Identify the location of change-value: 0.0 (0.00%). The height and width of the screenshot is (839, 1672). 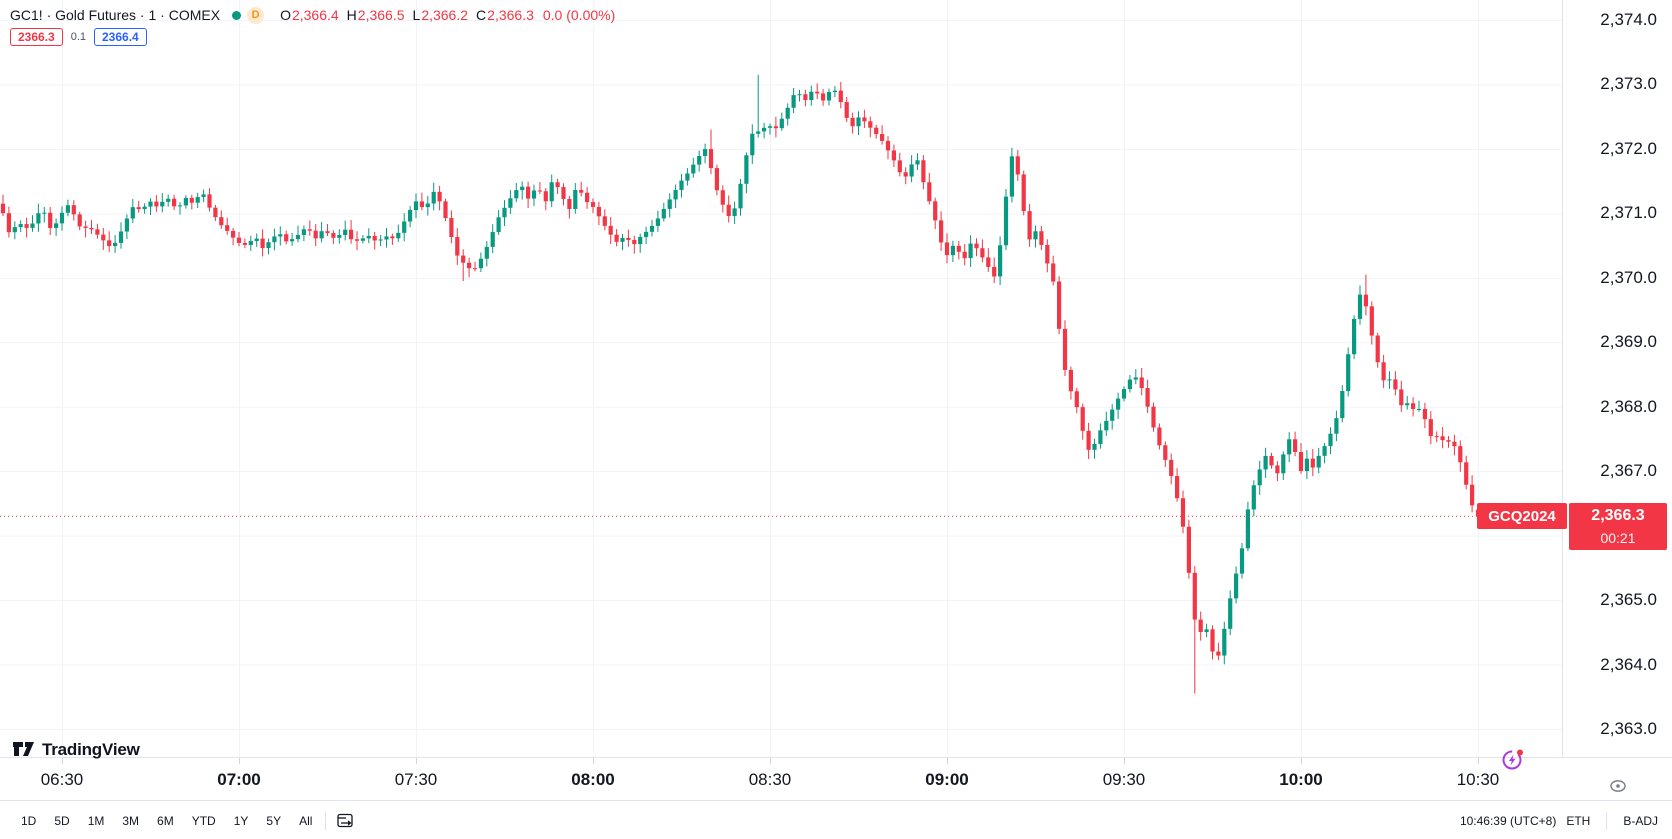
(579, 15).